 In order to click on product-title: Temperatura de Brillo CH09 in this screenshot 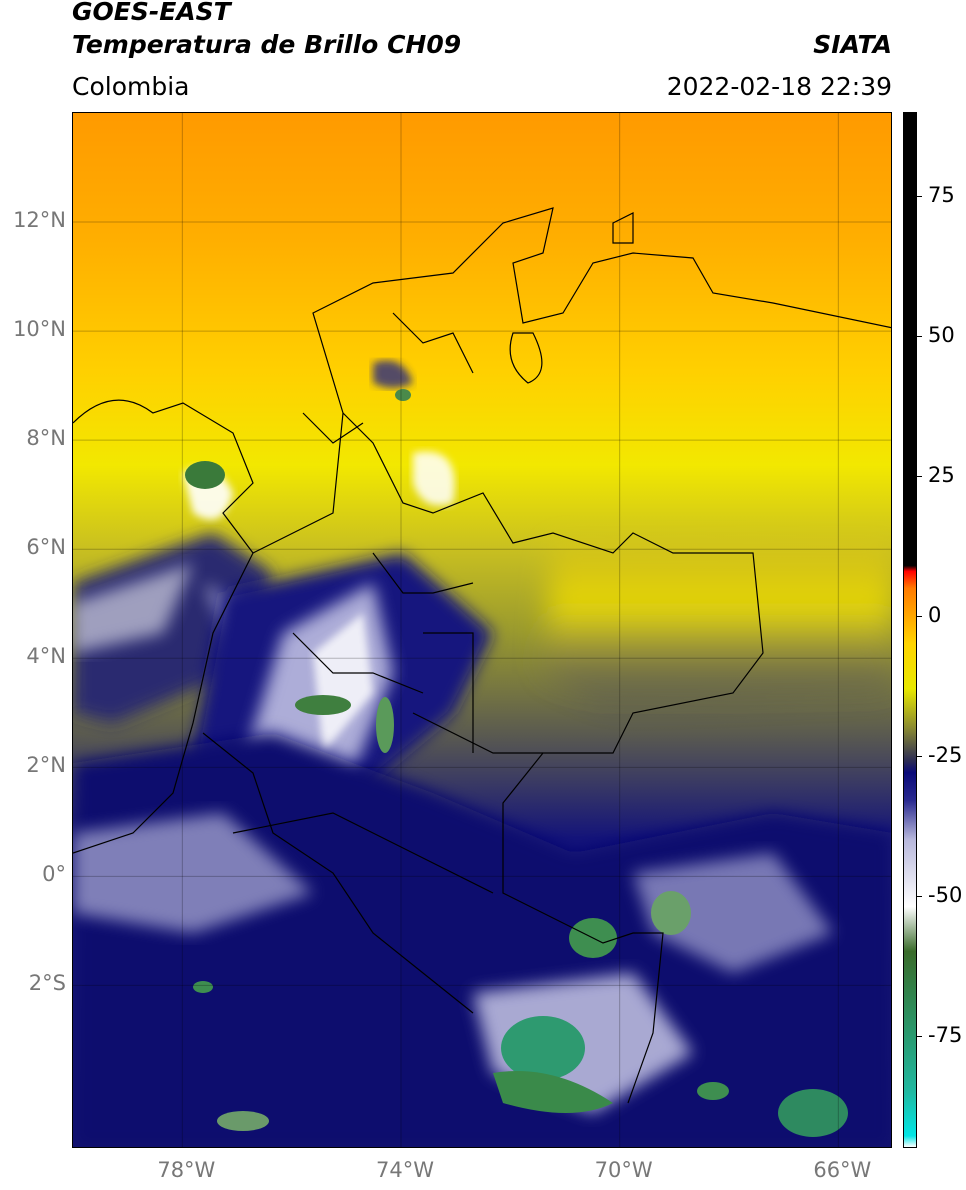, I will do `click(267, 44)`.